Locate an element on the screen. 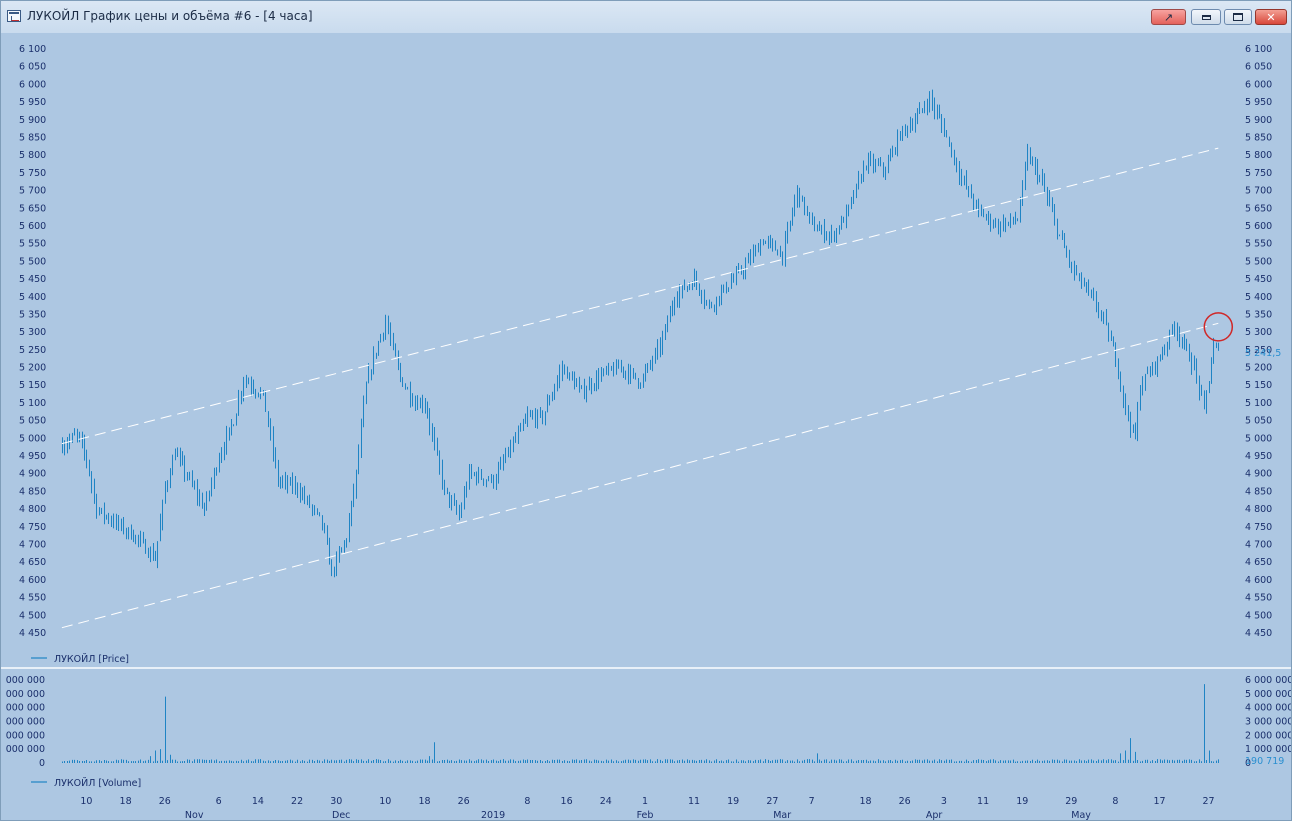  link-button: ↗ is located at coordinates (1168, 17).